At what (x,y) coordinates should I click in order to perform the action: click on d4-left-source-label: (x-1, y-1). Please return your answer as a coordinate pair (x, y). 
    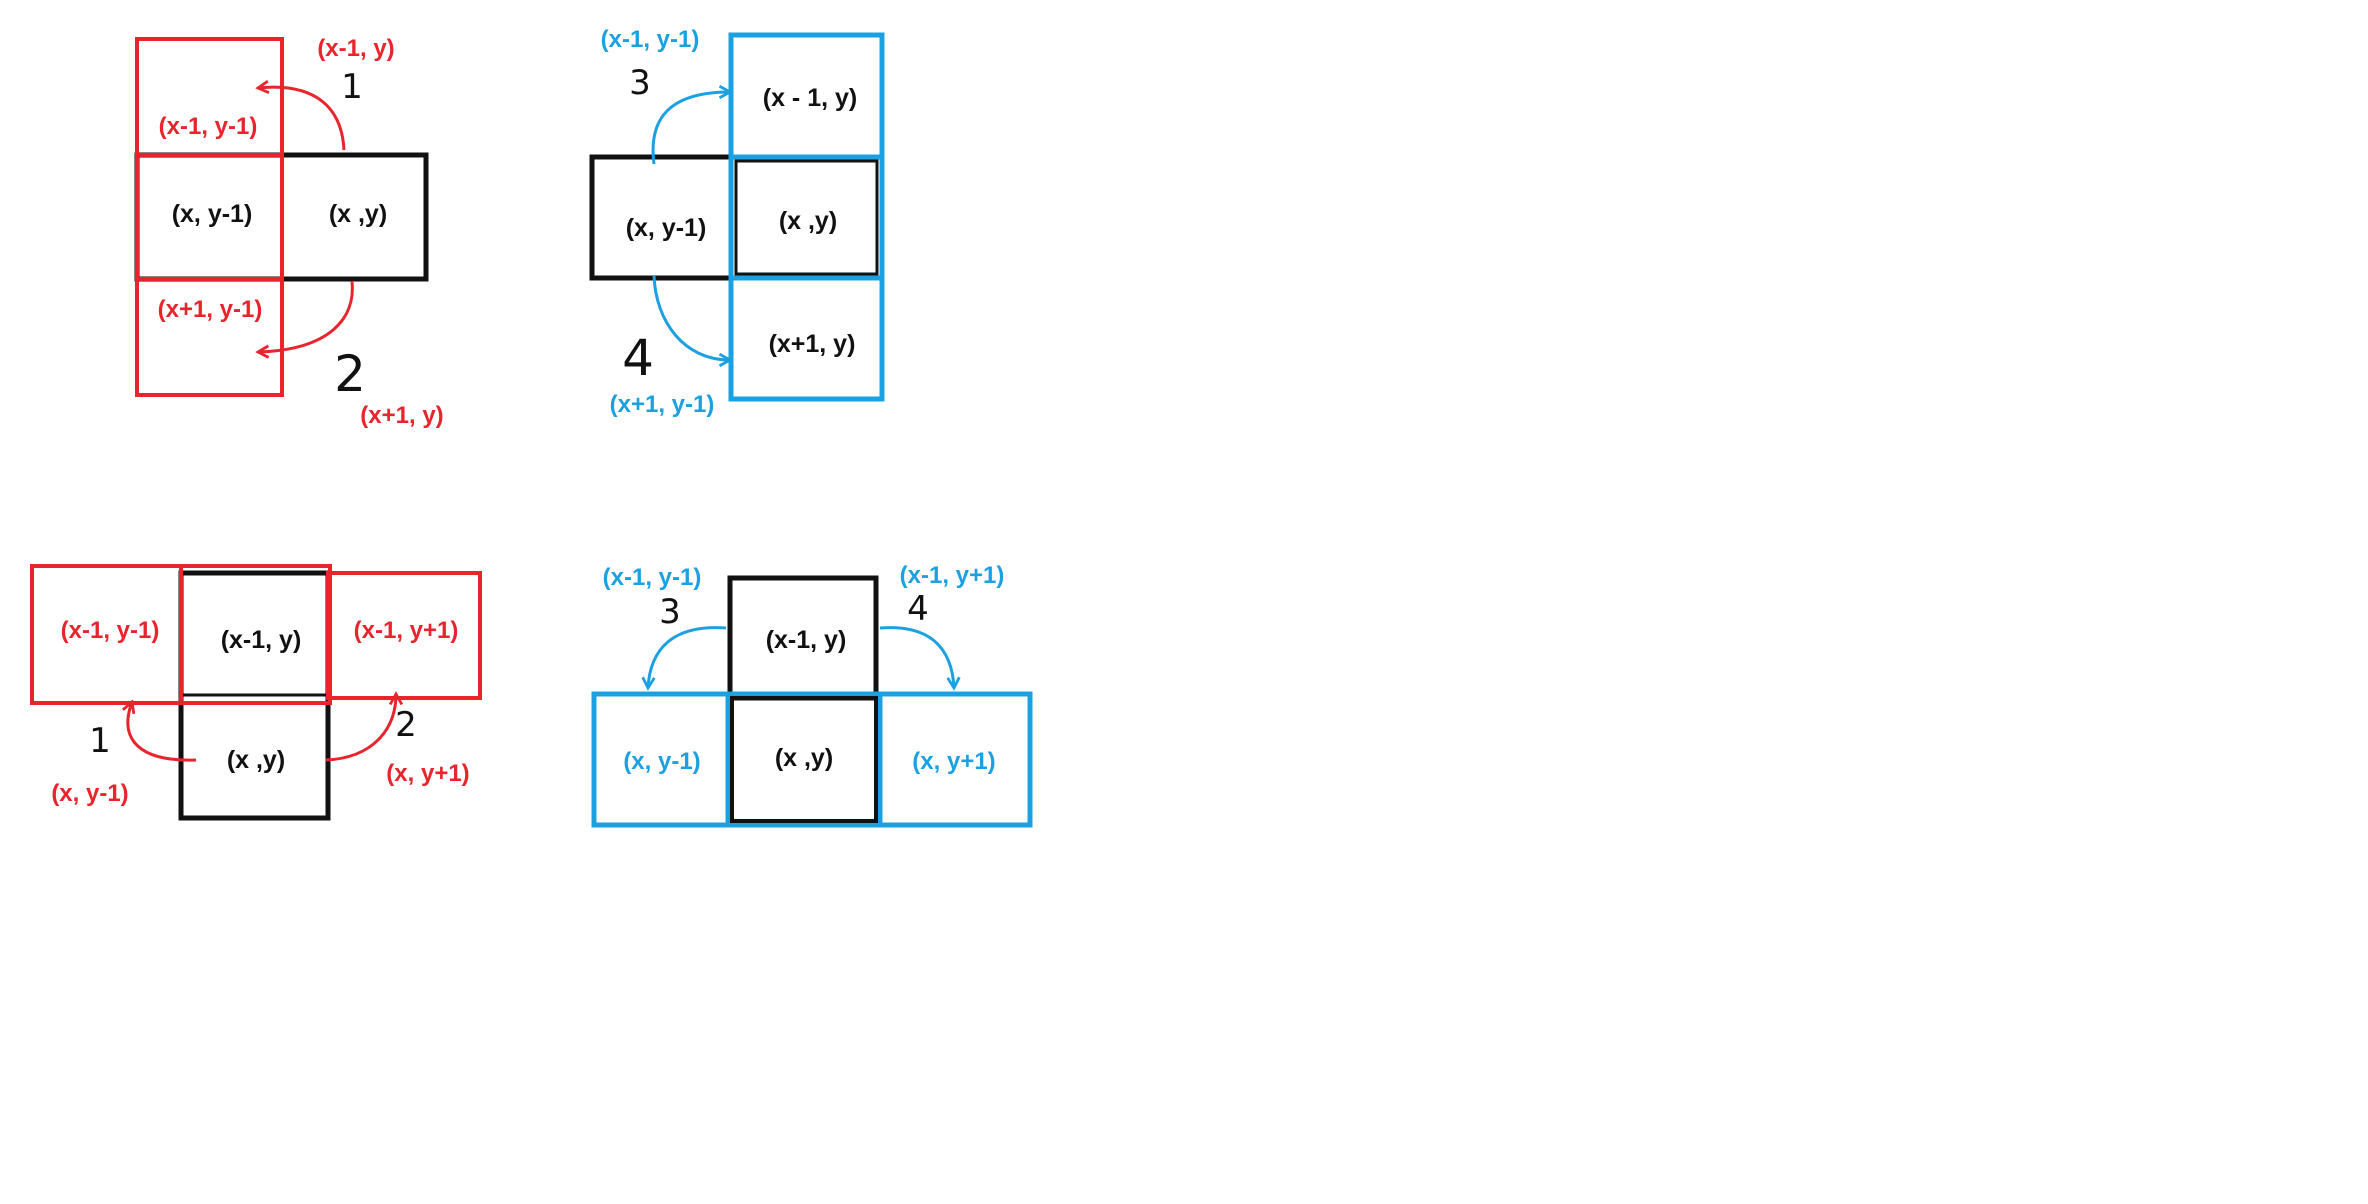
    Looking at the image, I should click on (652, 577).